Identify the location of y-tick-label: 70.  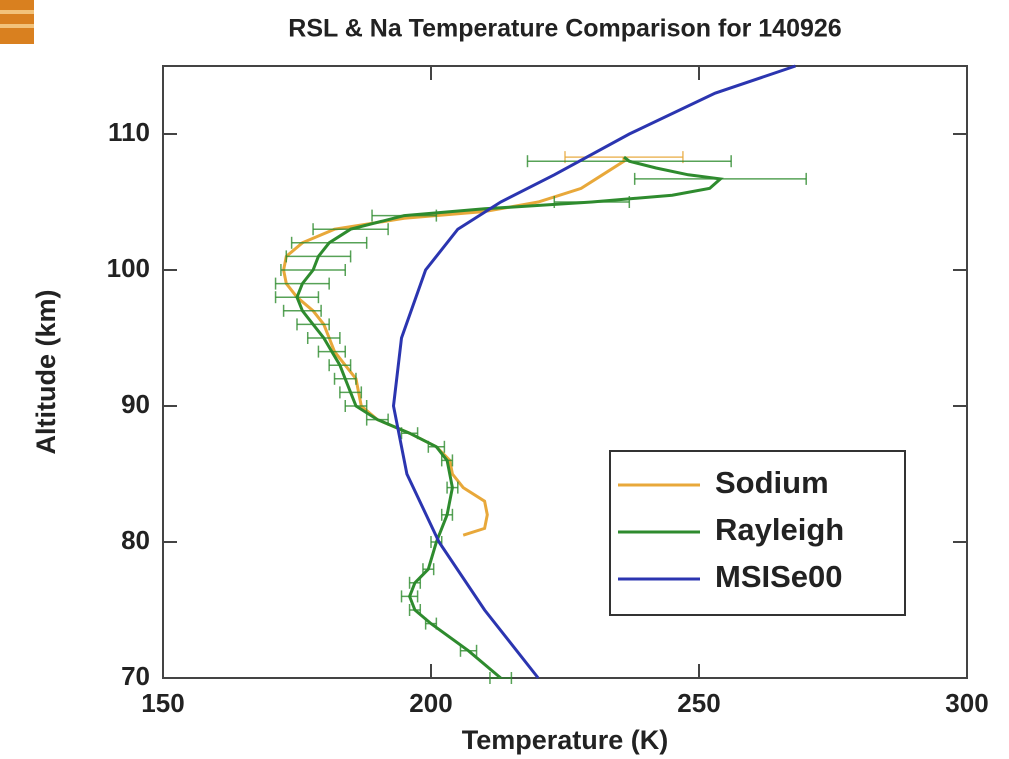
(135, 676).